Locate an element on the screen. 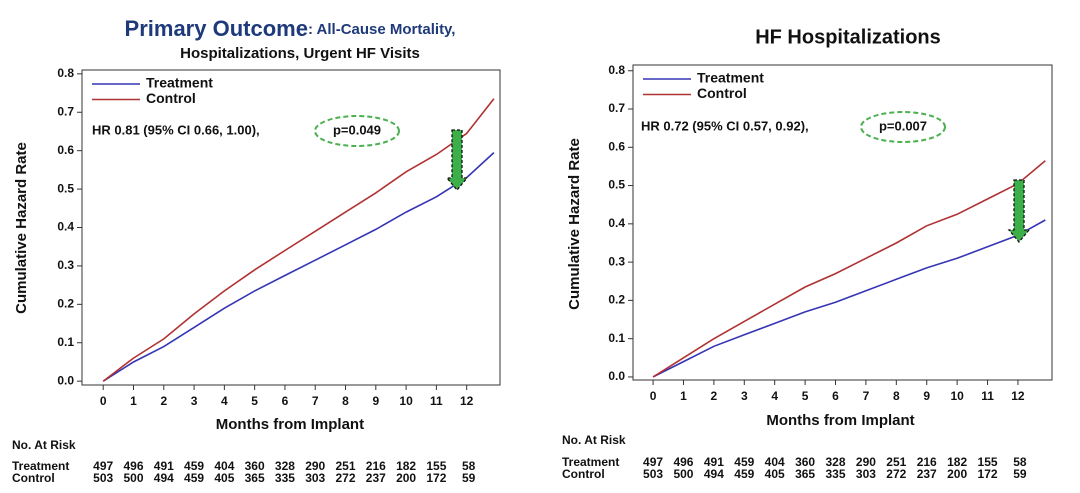 The height and width of the screenshot is (493, 1080). annotation-hr: HR 0.72 (95% CI 0.57, 0.92), is located at coordinates (725, 125).